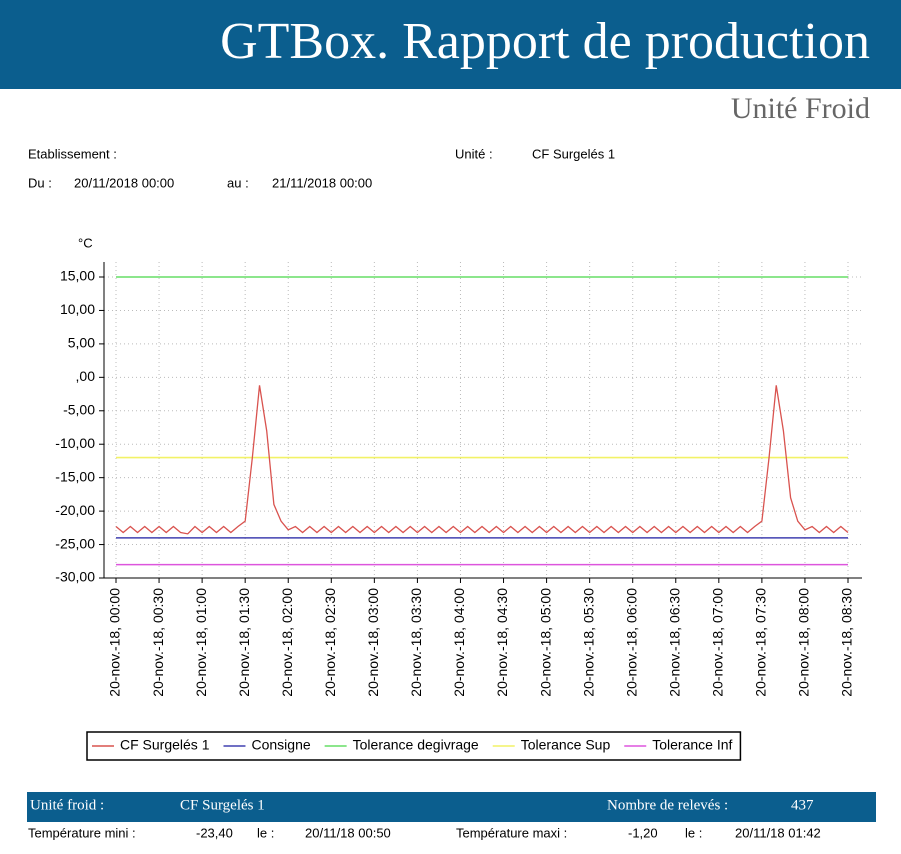 The height and width of the screenshot is (854, 901). What do you see at coordinates (416, 642) in the screenshot?
I see `x-tick-label: 20-nov.-18, 03:30` at bounding box center [416, 642].